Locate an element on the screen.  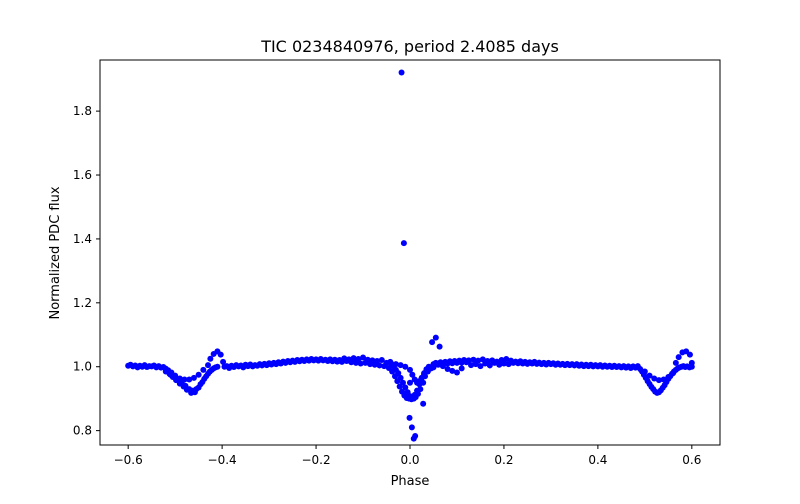
x-tick-label: −0.4 is located at coordinates (222, 460).